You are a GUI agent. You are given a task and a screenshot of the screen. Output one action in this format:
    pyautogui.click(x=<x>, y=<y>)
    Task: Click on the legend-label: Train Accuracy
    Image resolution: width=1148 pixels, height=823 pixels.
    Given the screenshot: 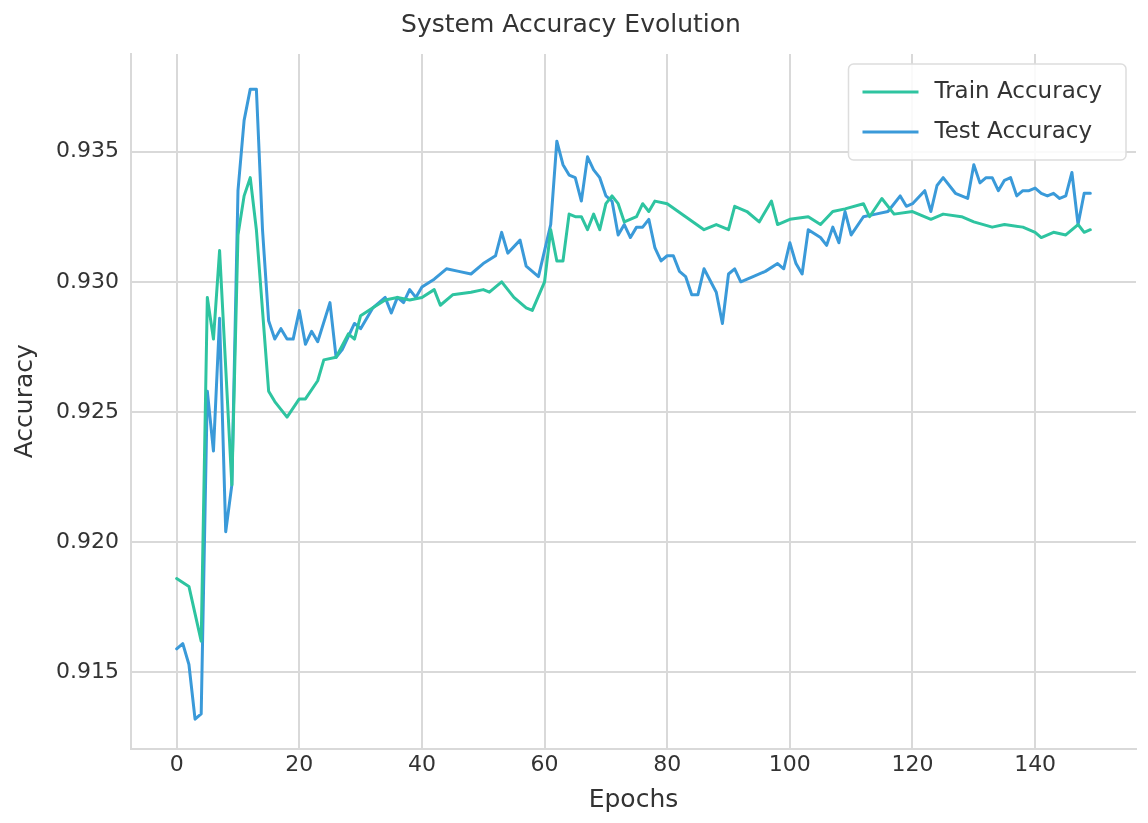 What is the action you would take?
    pyautogui.click(x=1018, y=89)
    